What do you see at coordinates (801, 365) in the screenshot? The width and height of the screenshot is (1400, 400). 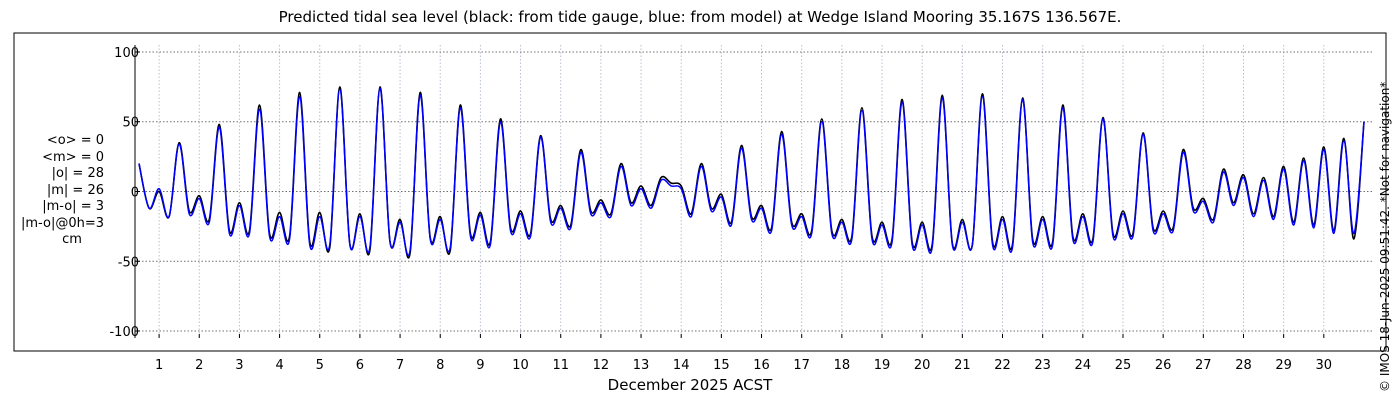 I see `x-tick-label: 17` at bounding box center [801, 365].